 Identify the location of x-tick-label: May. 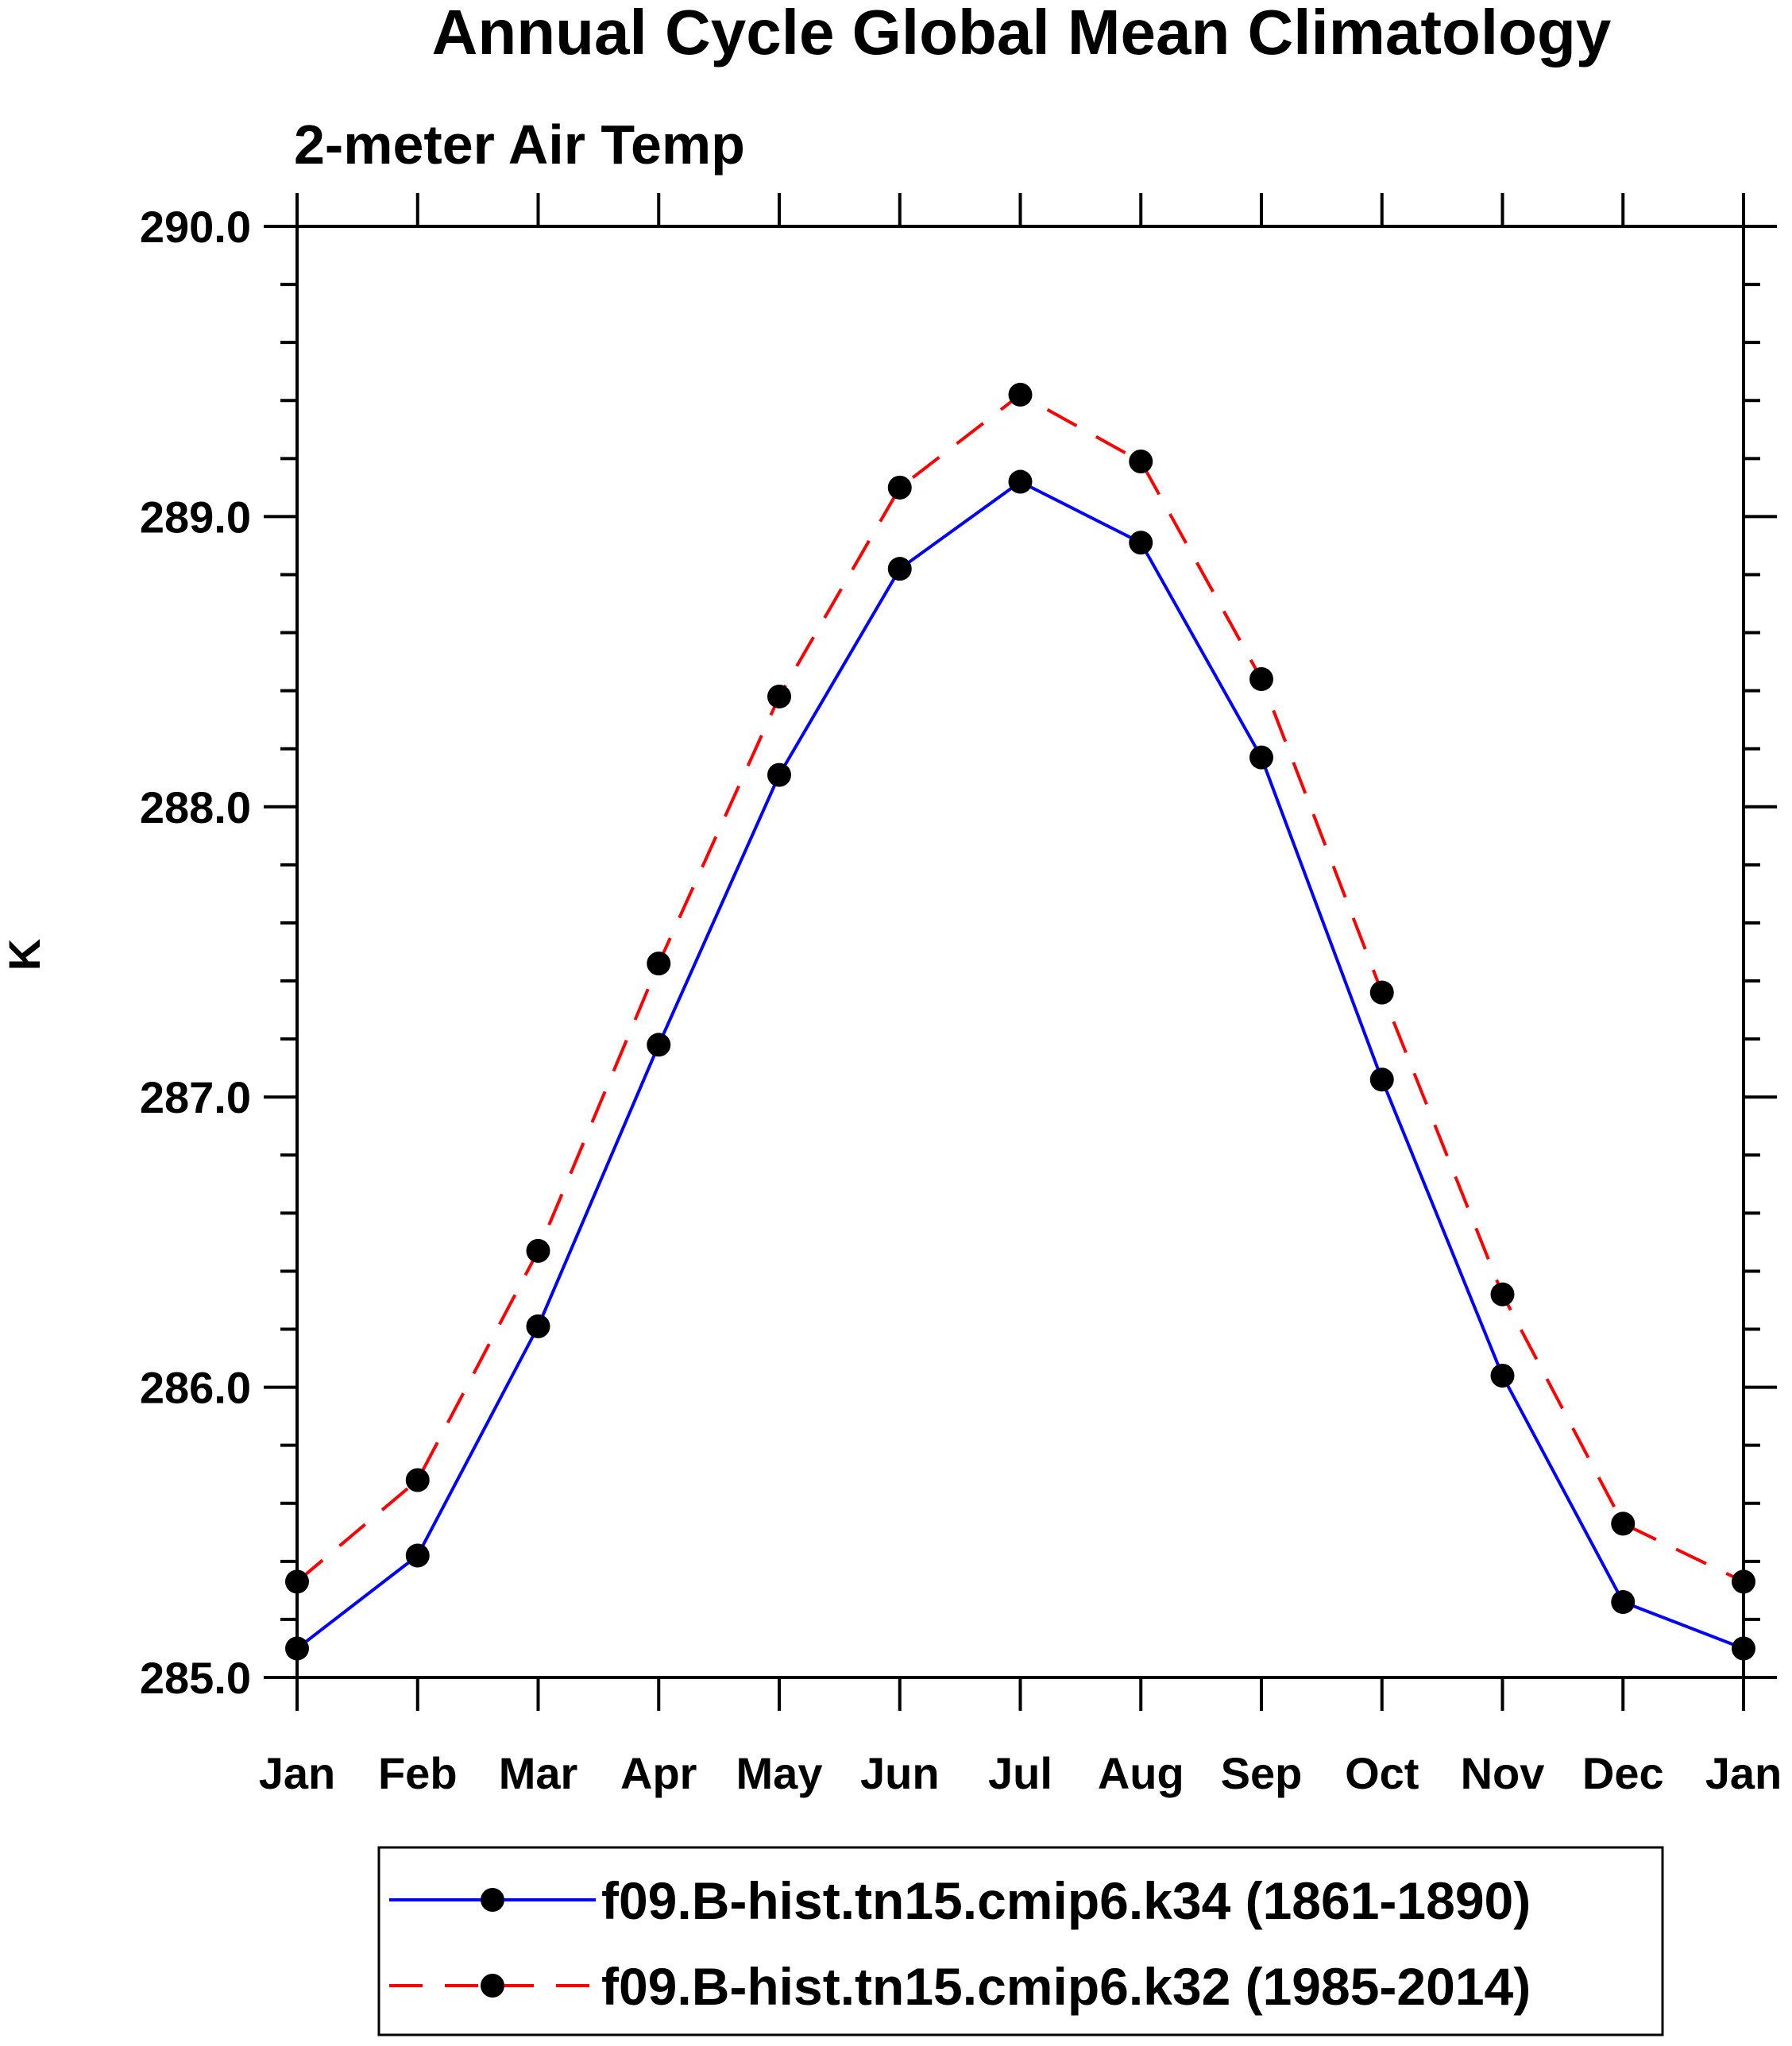
(779, 1773).